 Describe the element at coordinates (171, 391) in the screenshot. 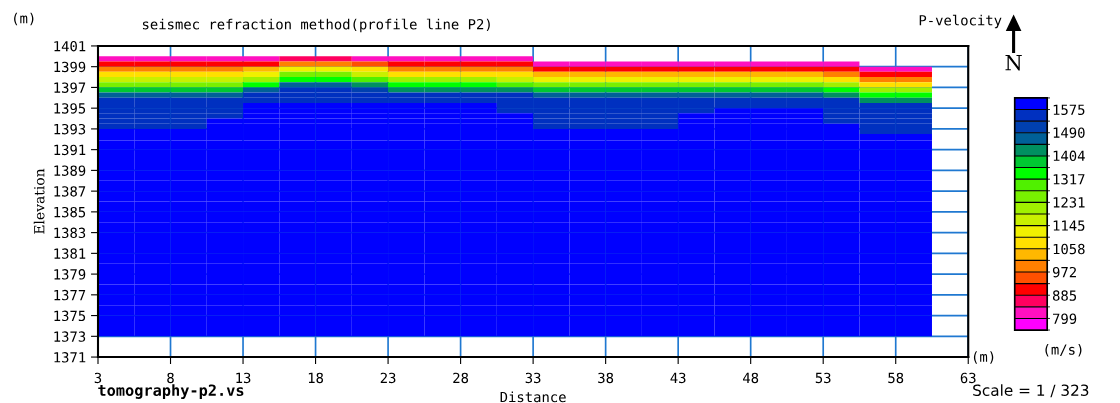

I see `text: tomography-p2.vs` at that location.